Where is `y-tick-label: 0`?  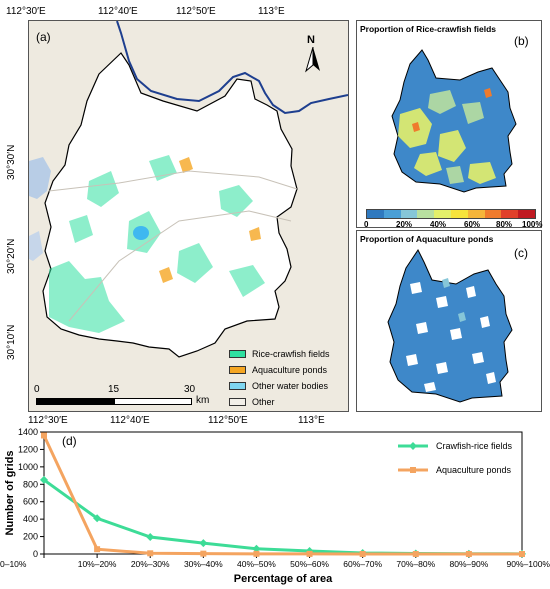 y-tick-label: 0 is located at coordinates (35, 554).